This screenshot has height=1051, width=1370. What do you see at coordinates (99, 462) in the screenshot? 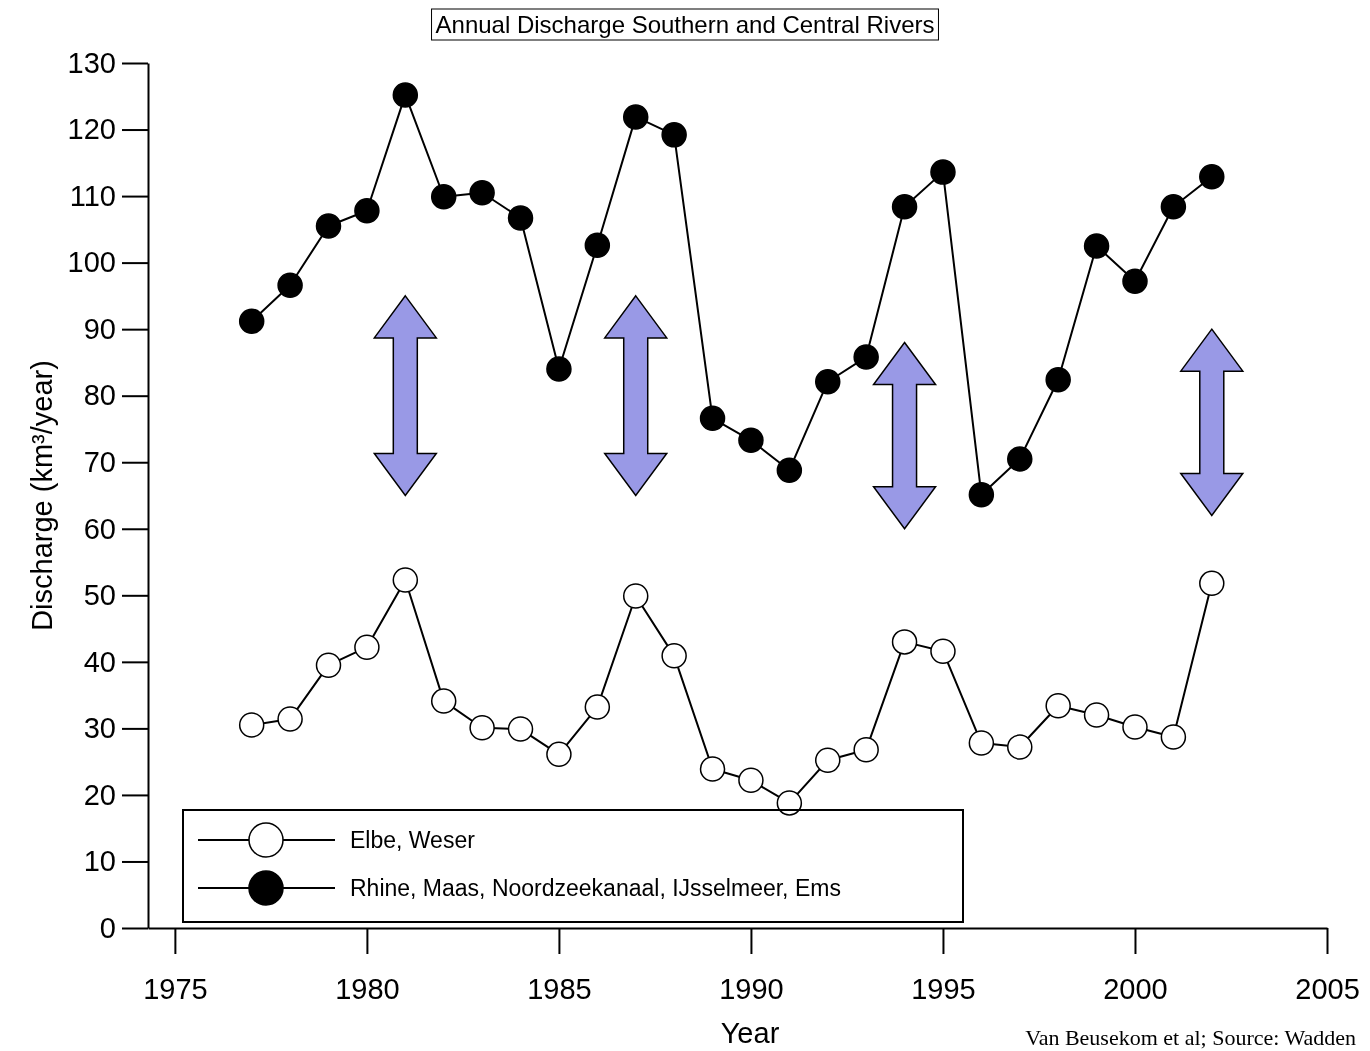
I see `y-tick-label: 70` at bounding box center [99, 462].